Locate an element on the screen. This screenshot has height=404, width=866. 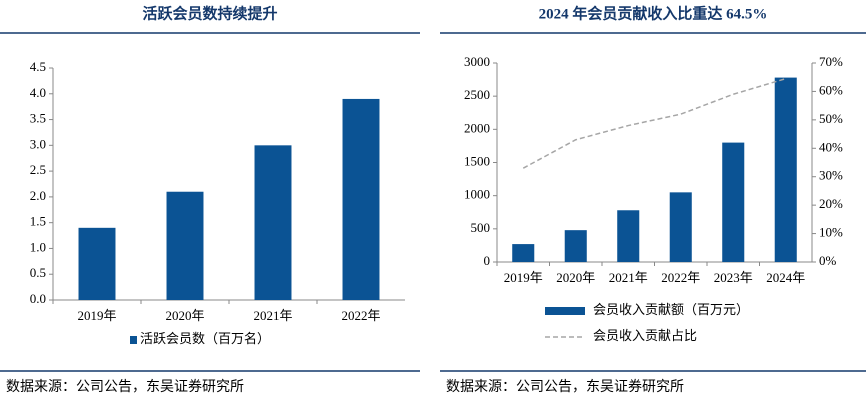
y-tick-label: 0.5 is located at coordinates (38, 272).